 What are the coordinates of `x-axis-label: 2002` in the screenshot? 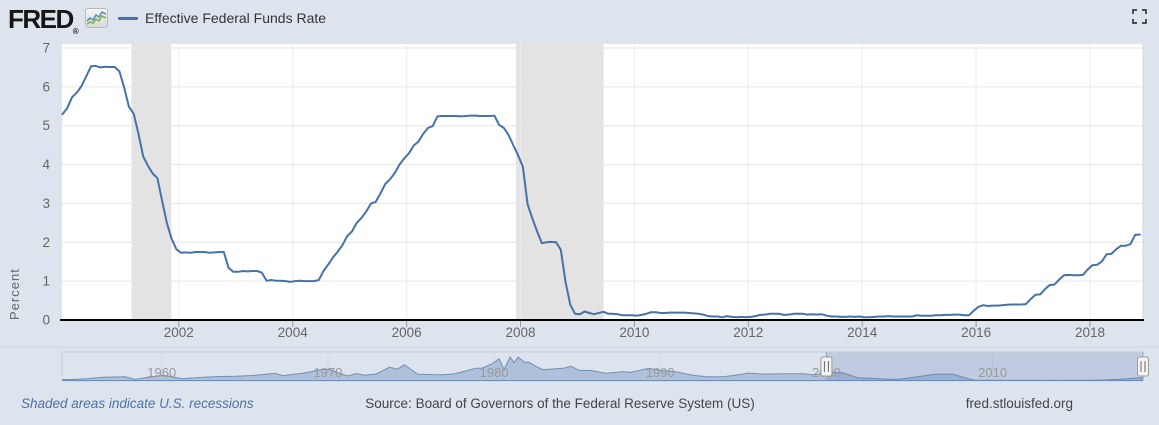 It's located at (179, 332).